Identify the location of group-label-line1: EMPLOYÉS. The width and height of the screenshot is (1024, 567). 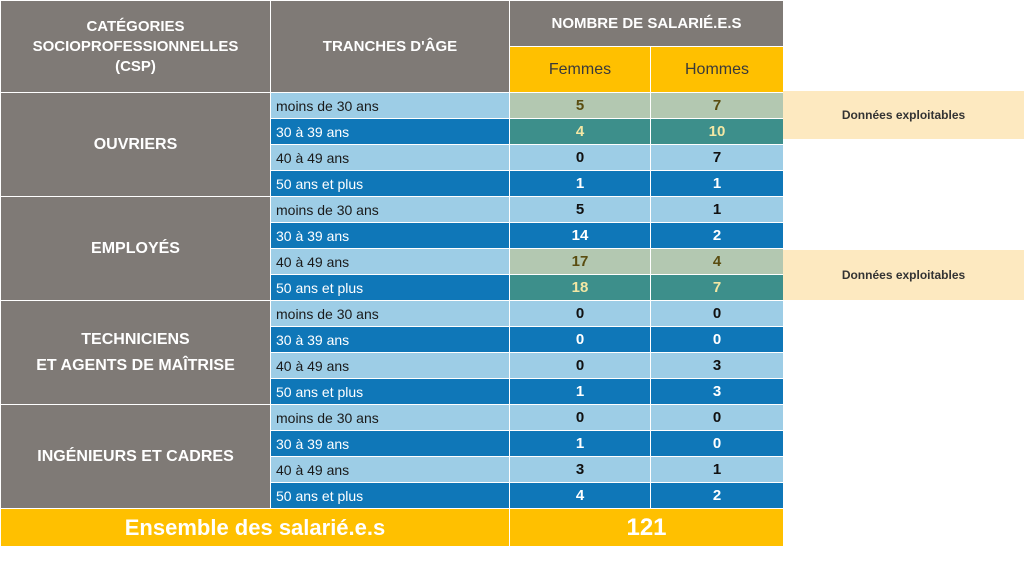
(135, 248).